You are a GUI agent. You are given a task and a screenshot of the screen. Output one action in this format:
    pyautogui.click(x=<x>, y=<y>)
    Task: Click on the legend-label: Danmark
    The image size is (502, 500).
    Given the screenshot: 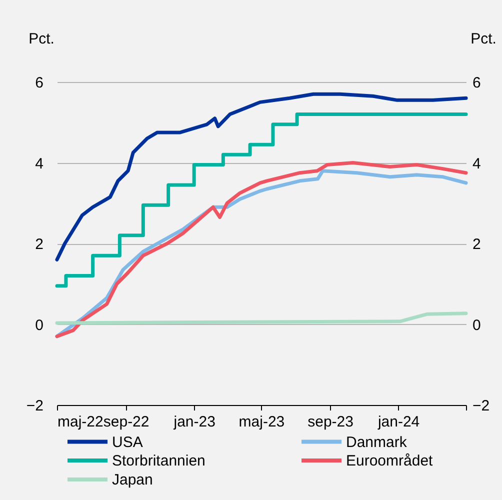 What is the action you would take?
    pyautogui.click(x=377, y=442)
    